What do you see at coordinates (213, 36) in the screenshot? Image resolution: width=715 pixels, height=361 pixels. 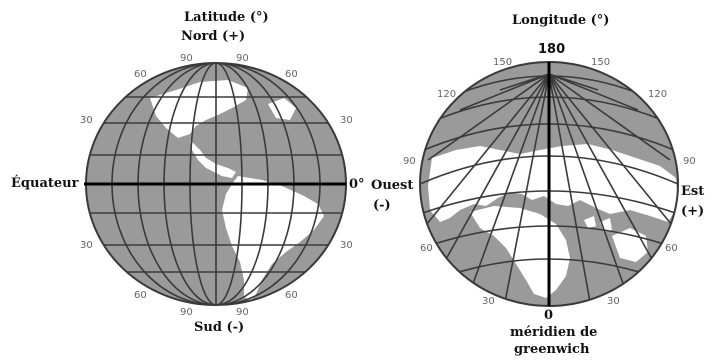 I see `north-label: Nord (+)` at bounding box center [213, 36].